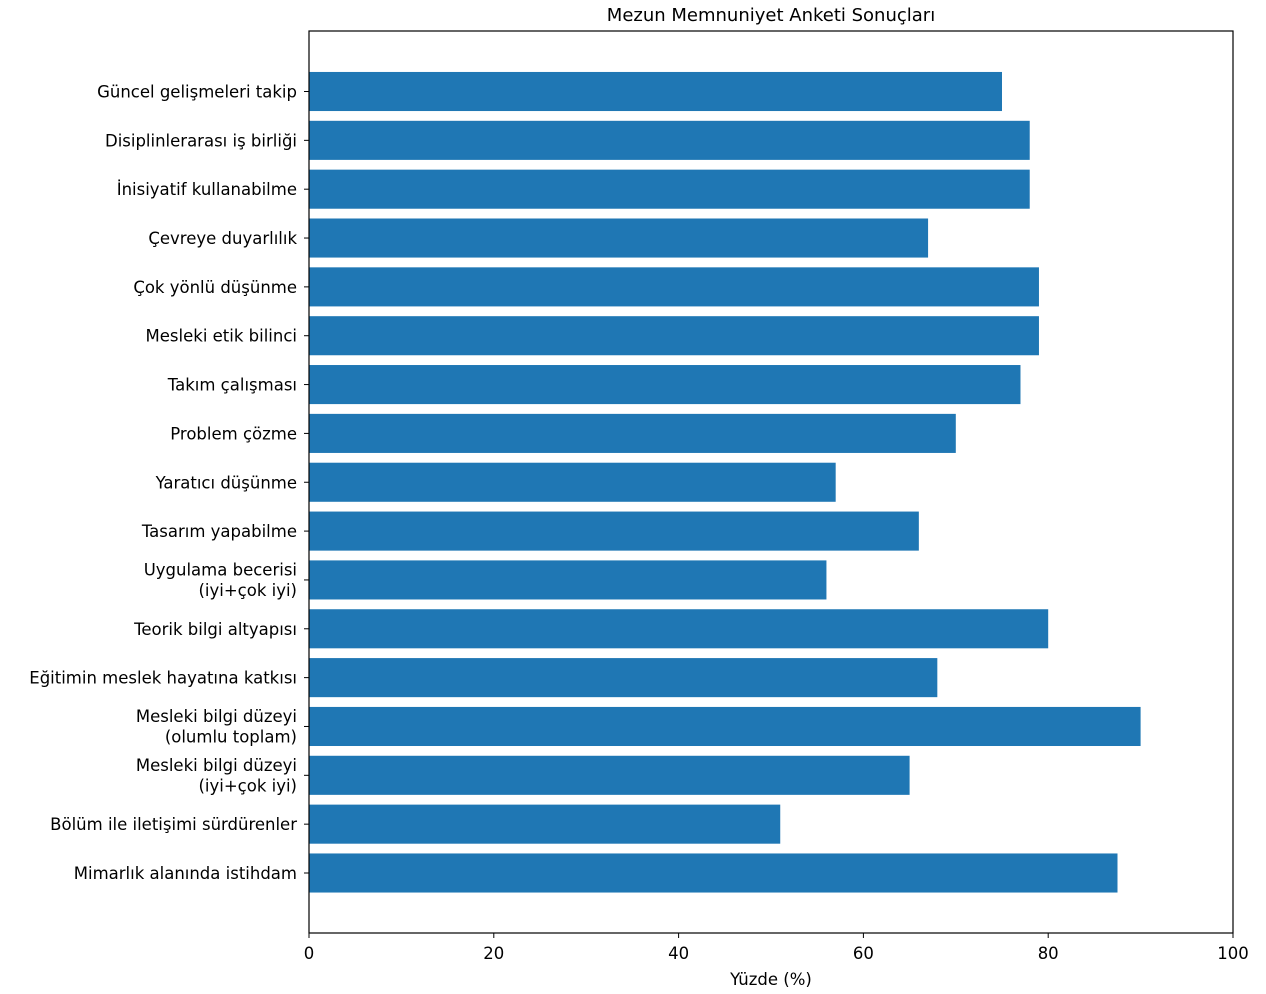  Describe the element at coordinates (232, 385) in the screenshot. I see `y-tick-label: Takım çalışması` at that location.